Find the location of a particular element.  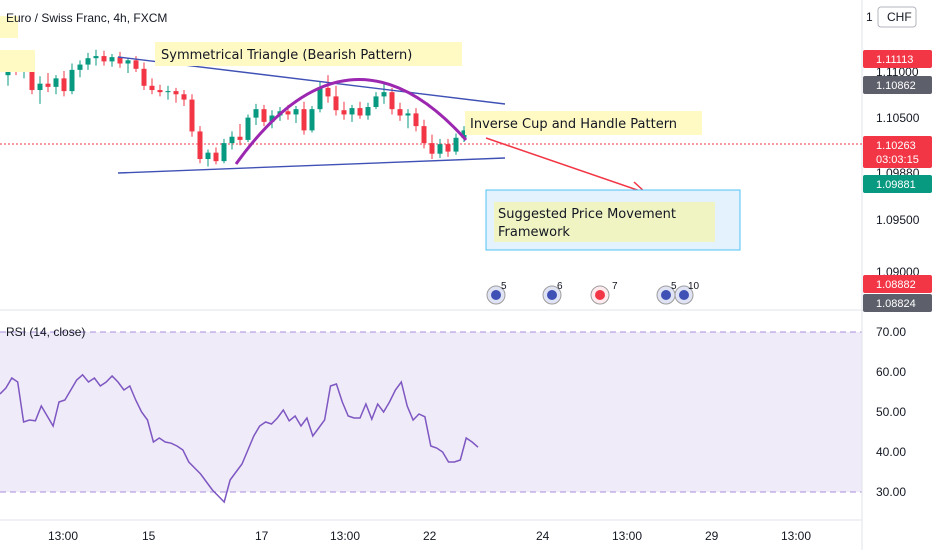

time-label-6: 24 is located at coordinates (543, 536).